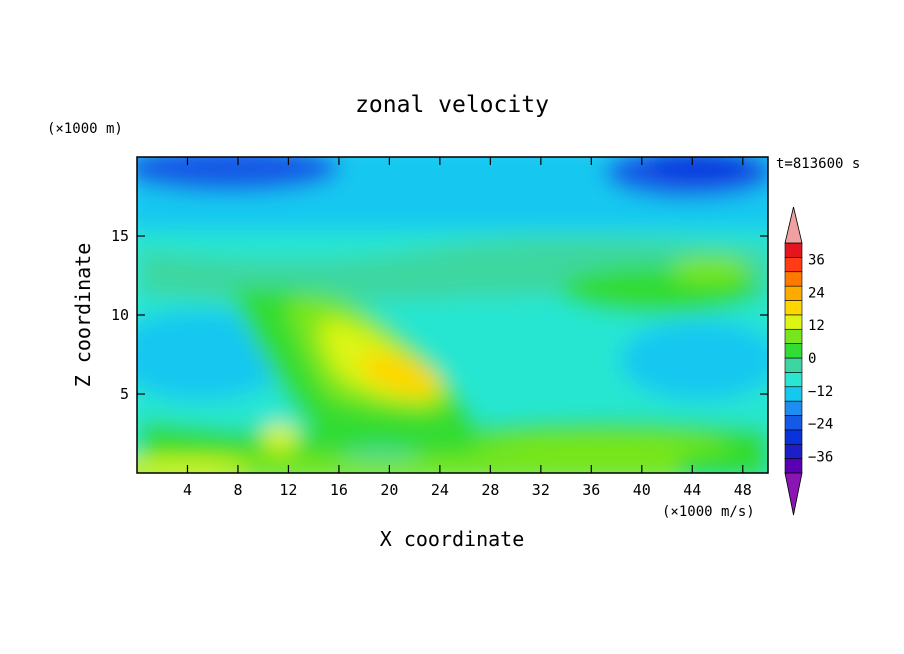 This screenshot has width=904, height=654. Describe the element at coordinates (85, 129) in the screenshot. I see `y-axis-unit: (×1000 m)` at that location.